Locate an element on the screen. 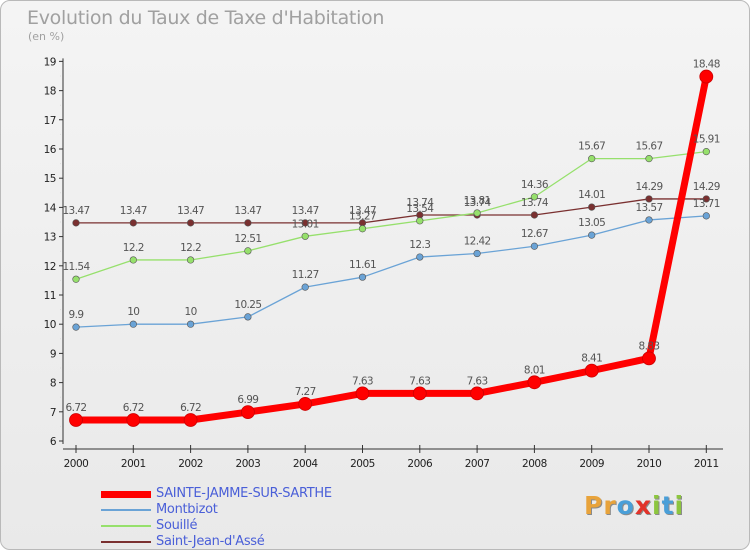 Image resolution: width=750 pixels, height=550 pixels. y-tick-label: 16 is located at coordinates (50, 150).